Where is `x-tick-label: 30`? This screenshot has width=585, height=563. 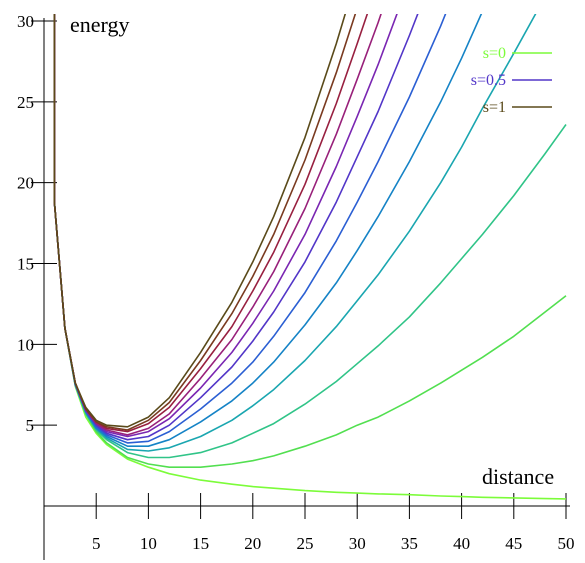 x-tick-label: 30 is located at coordinates (357, 543).